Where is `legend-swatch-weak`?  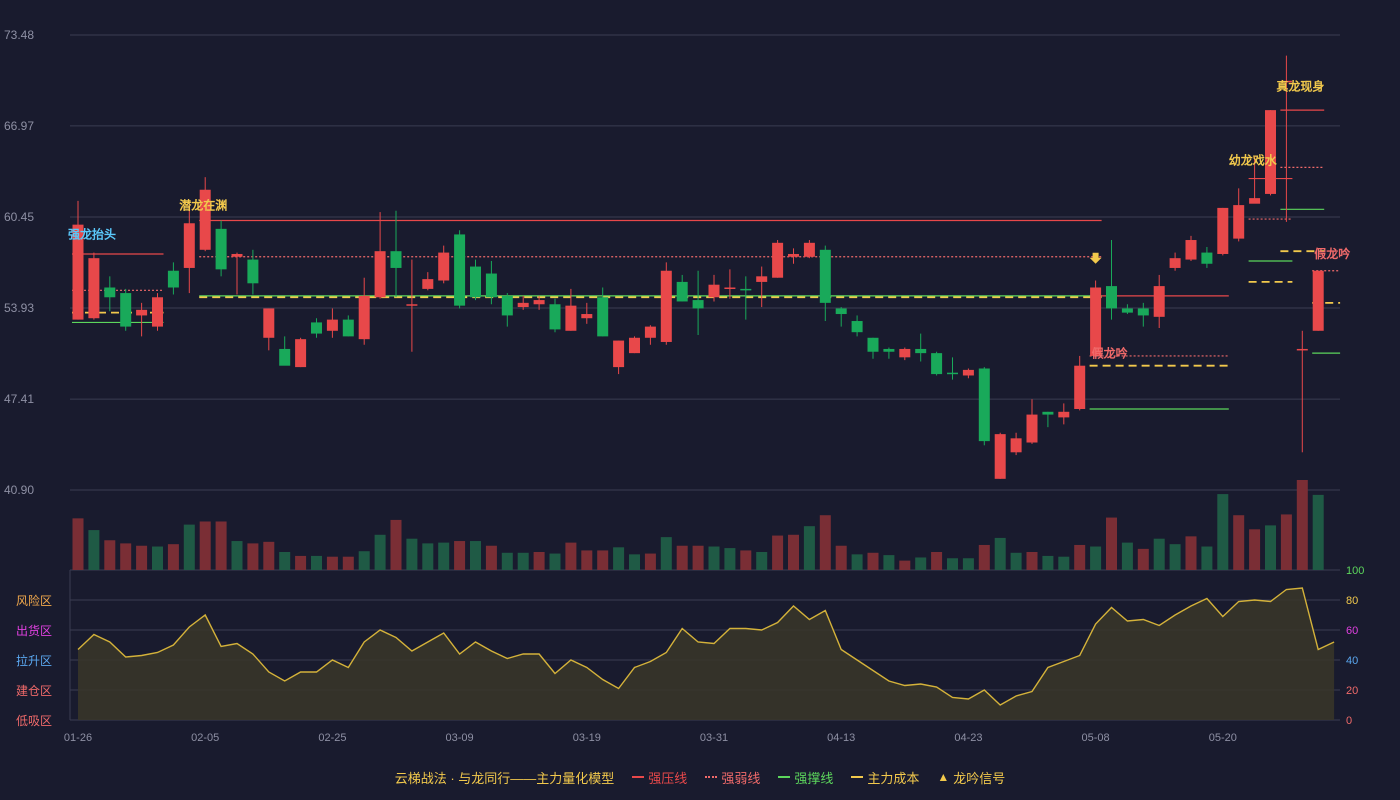
legend-swatch-weak is located at coordinates (711, 777).